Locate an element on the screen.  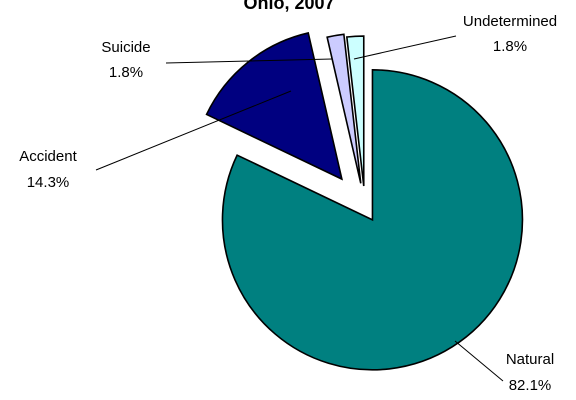
slice-label-undetermined: Undetermined is located at coordinates (510, 21).